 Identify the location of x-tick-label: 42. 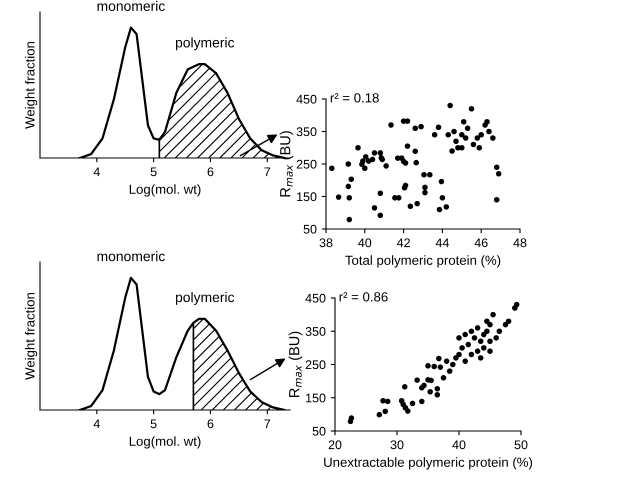
(403, 243).